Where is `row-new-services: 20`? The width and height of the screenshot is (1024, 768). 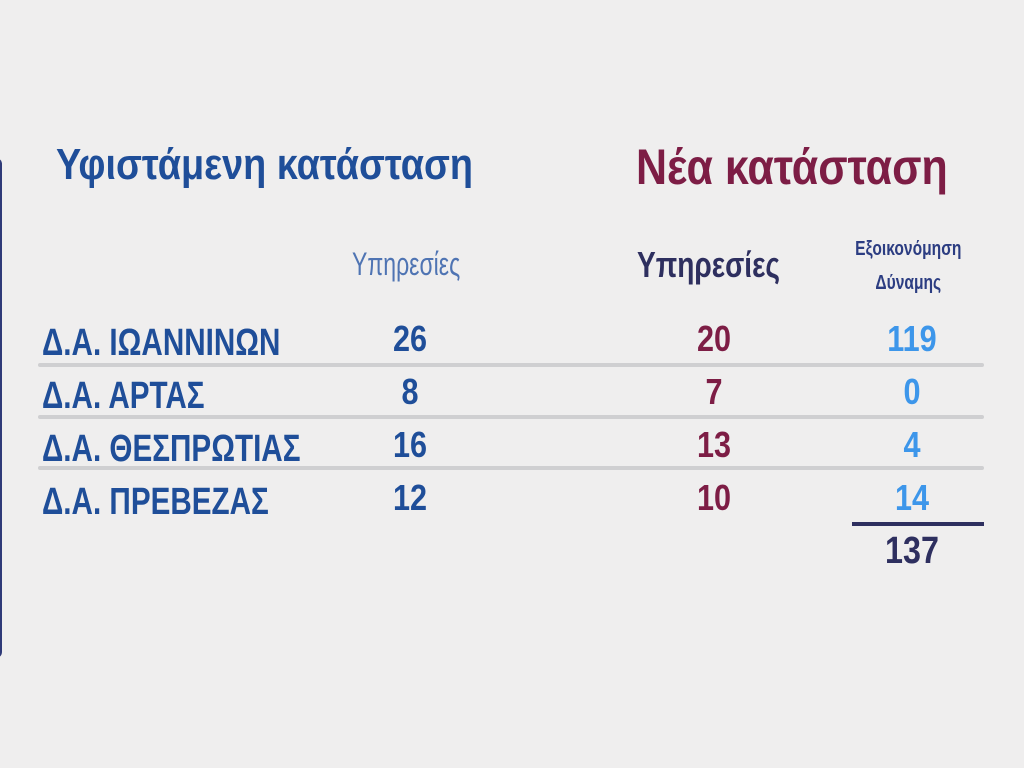
row-new-services: 20 is located at coordinates (714, 338).